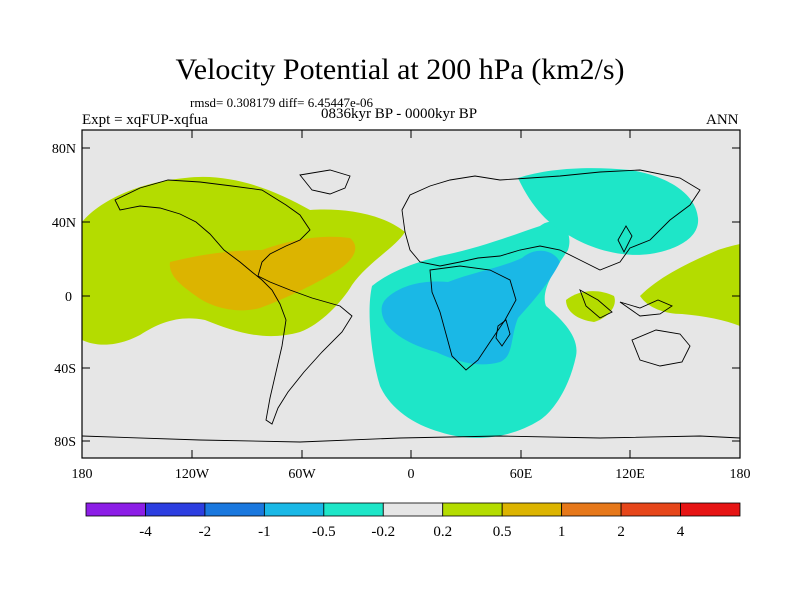  What do you see at coordinates (621, 532) in the screenshot?
I see `colorbar-label: 2` at bounding box center [621, 532].